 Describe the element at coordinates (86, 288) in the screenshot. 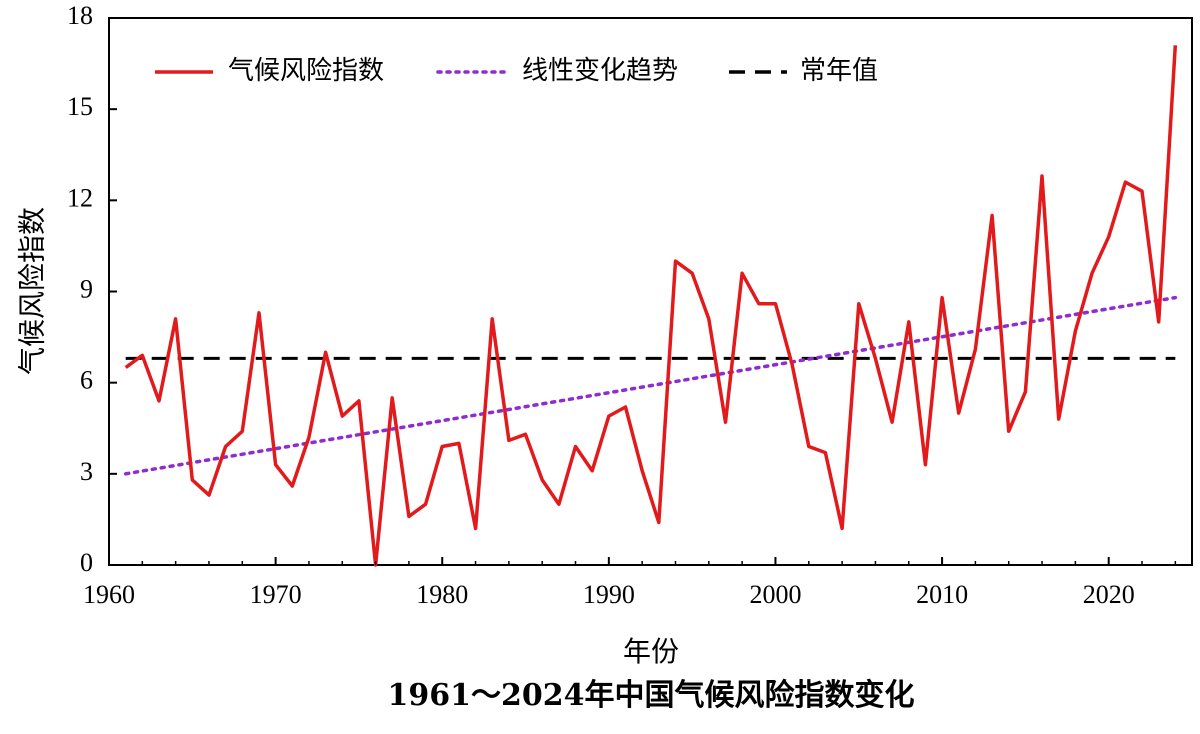

I see `y-tick-label: 9` at that location.